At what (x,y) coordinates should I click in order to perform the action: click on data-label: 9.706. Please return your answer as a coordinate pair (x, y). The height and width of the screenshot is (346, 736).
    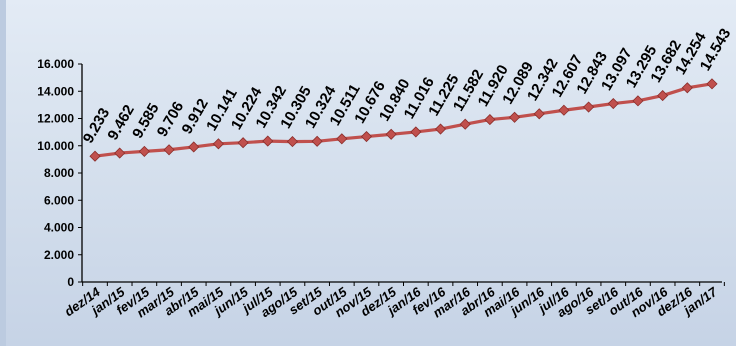
    Looking at the image, I should click on (170, 119).